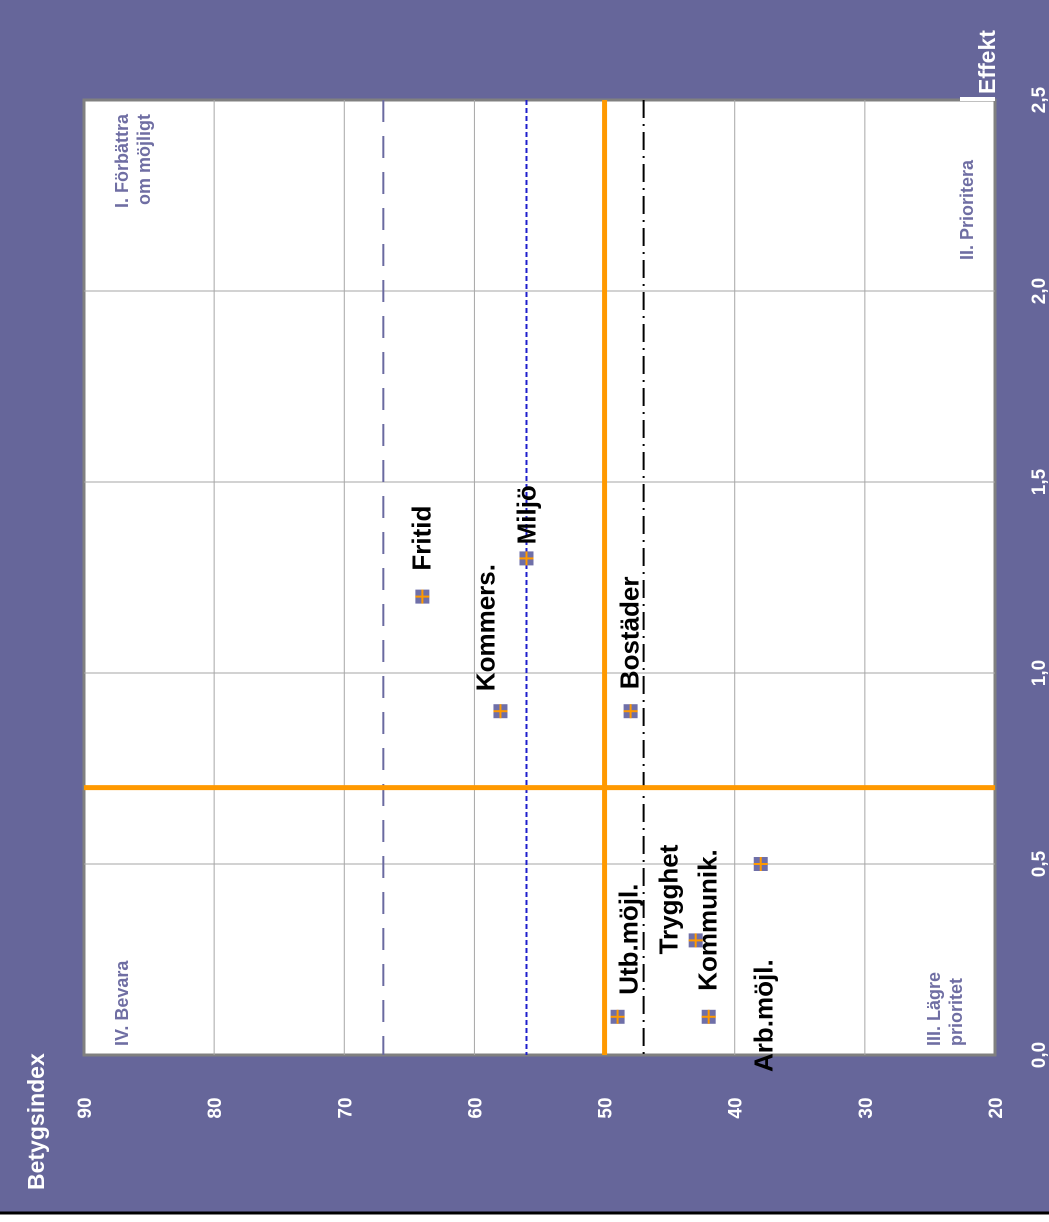  Describe the element at coordinates (1039, 99) in the screenshot. I see `effekt-tick-2-5: 2,5` at that location.